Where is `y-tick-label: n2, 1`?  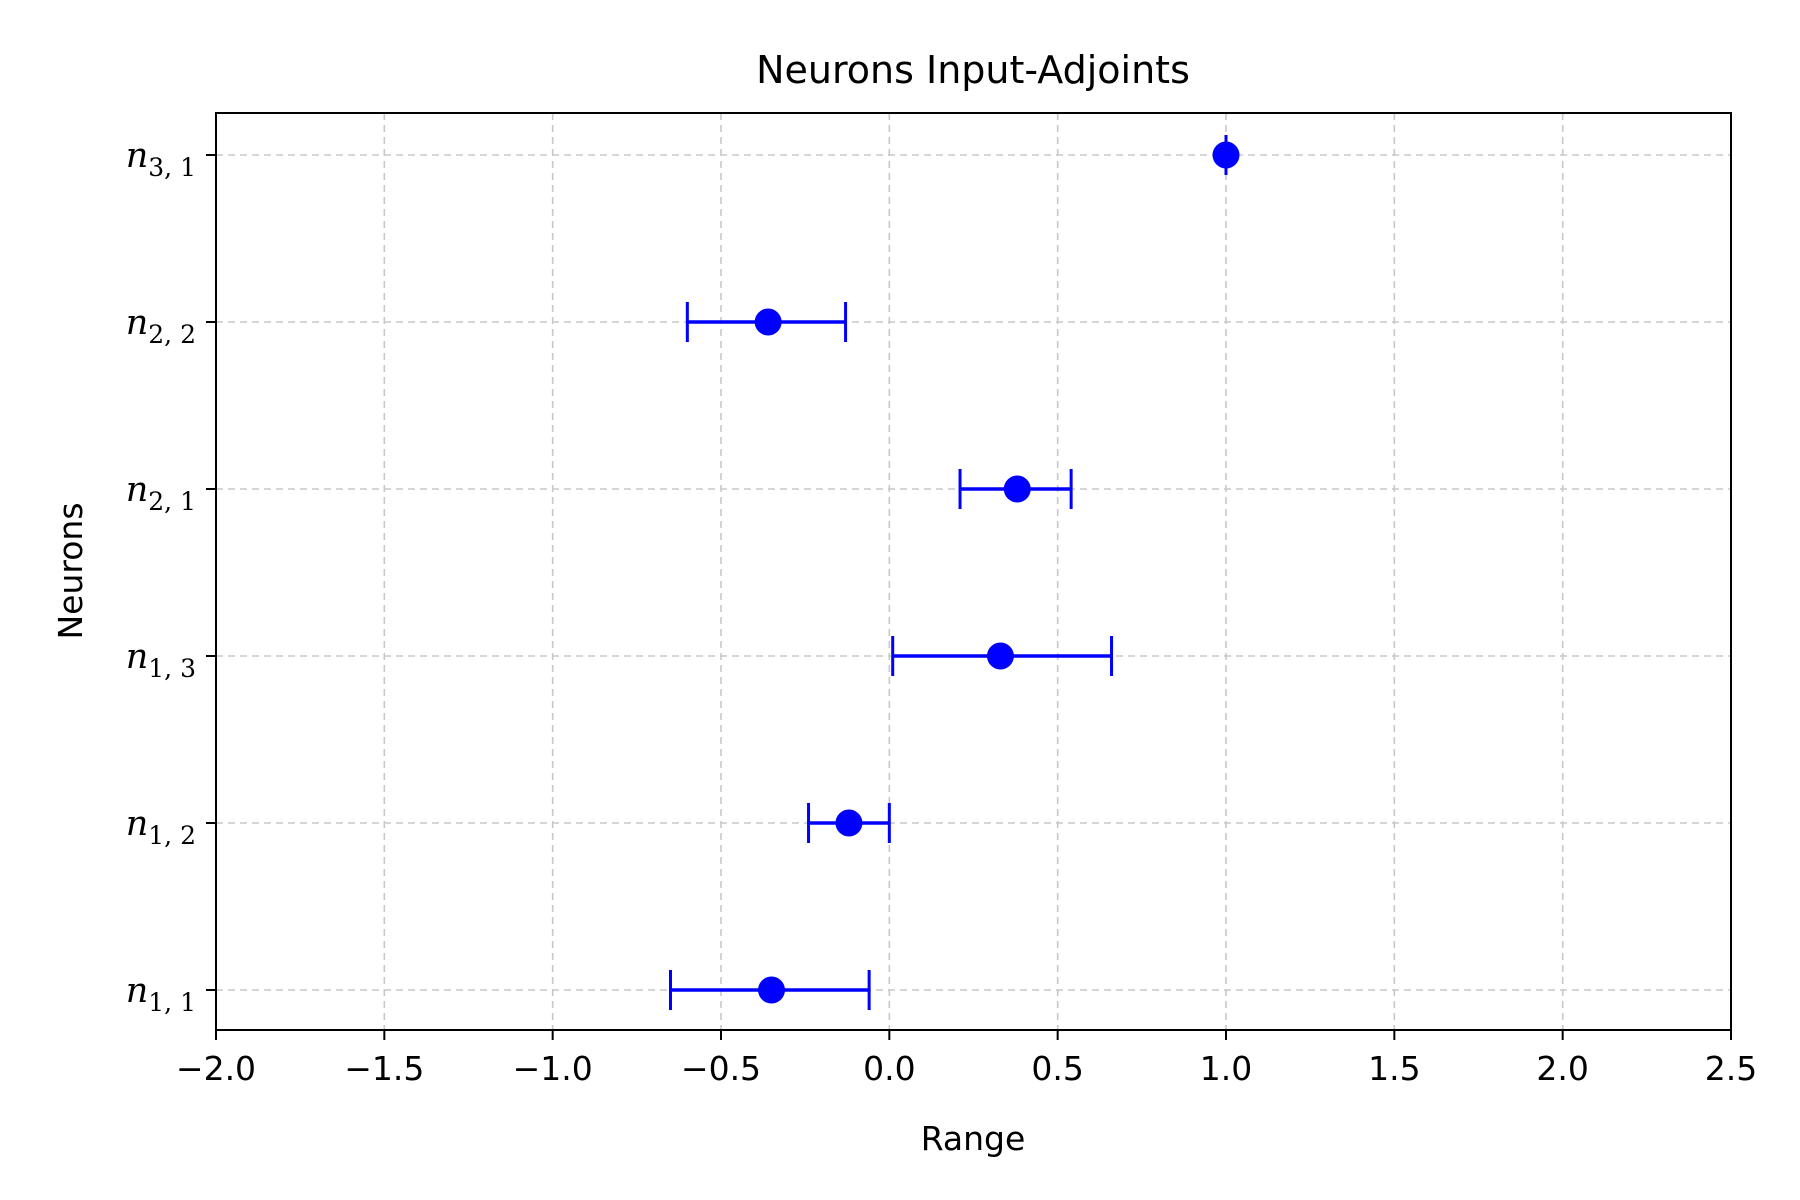
y-tick-label: n2, 1 is located at coordinates (161, 493).